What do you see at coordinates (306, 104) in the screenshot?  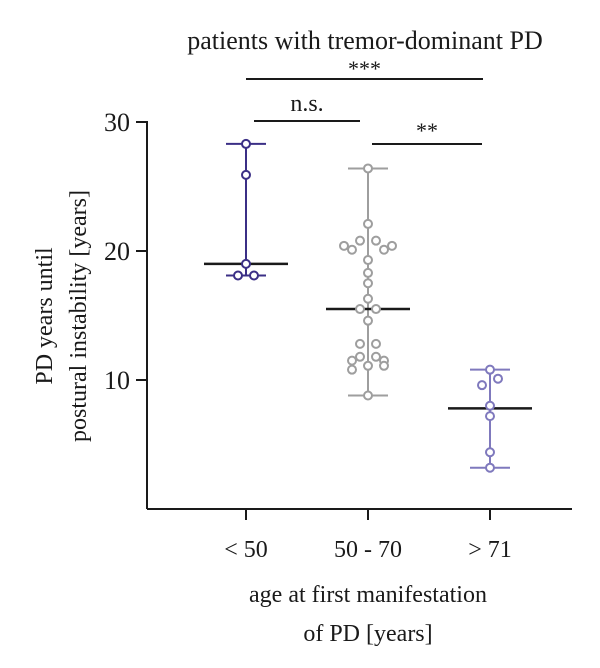 I see `significance-label: n.s.` at bounding box center [306, 104].